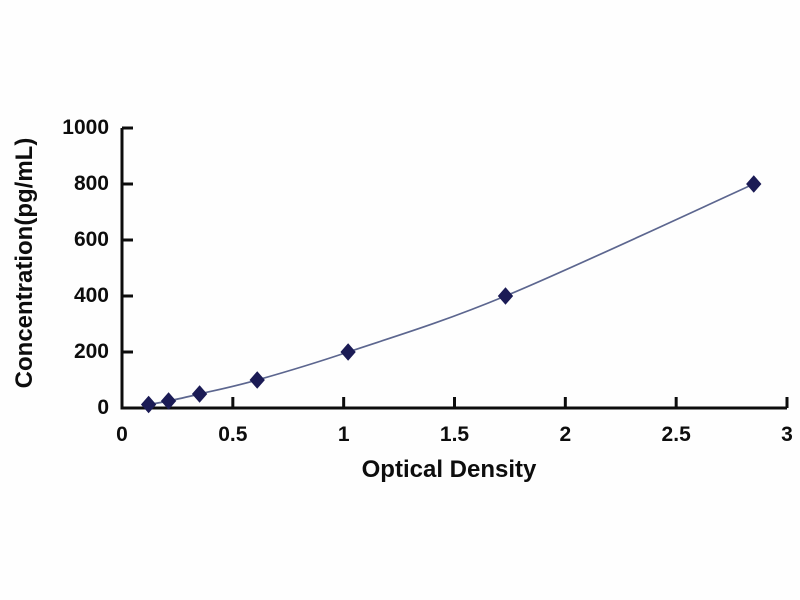  Describe the element at coordinates (103, 407) in the screenshot. I see `y-tick-label: 0` at that location.